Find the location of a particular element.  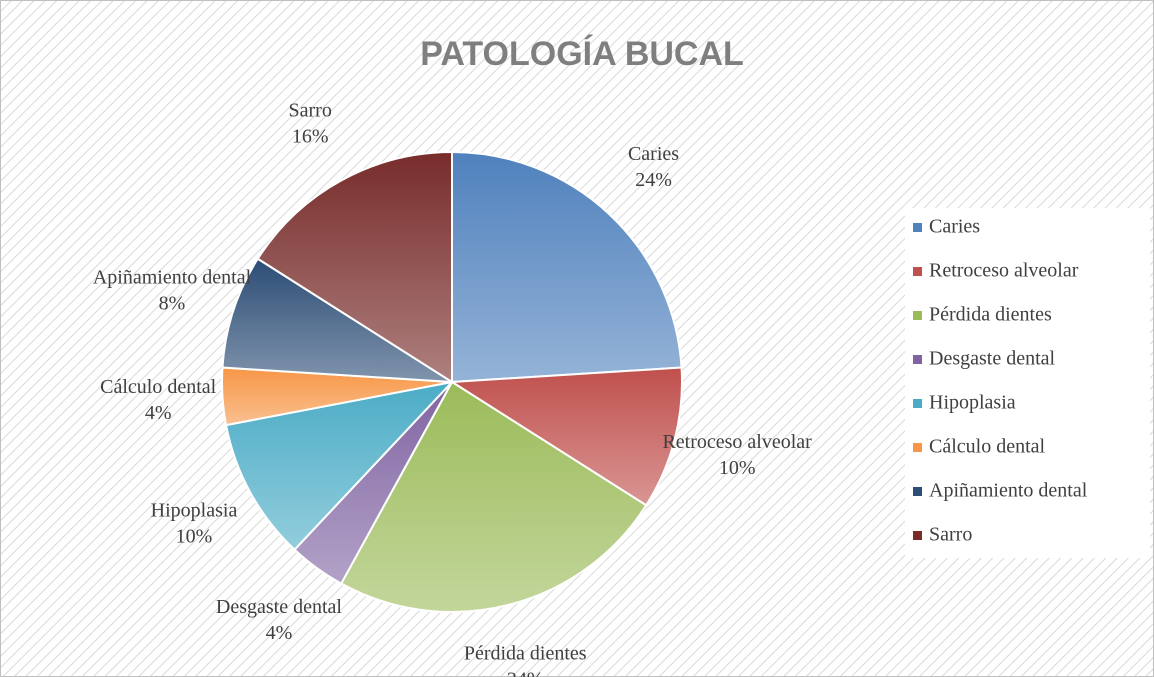

data-label-name: Apiñamiento dental is located at coordinates (172, 278).